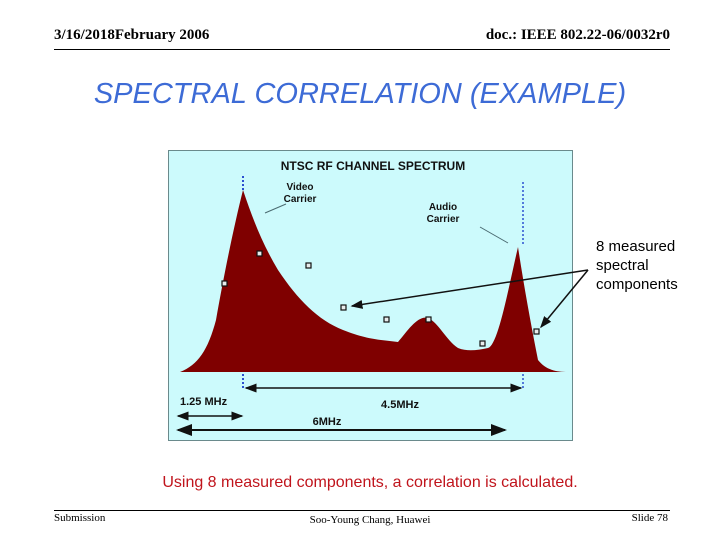 The image size is (720, 540). What do you see at coordinates (132, 35) in the screenshot?
I see `header-date: 3/16/2018February 2006` at bounding box center [132, 35].